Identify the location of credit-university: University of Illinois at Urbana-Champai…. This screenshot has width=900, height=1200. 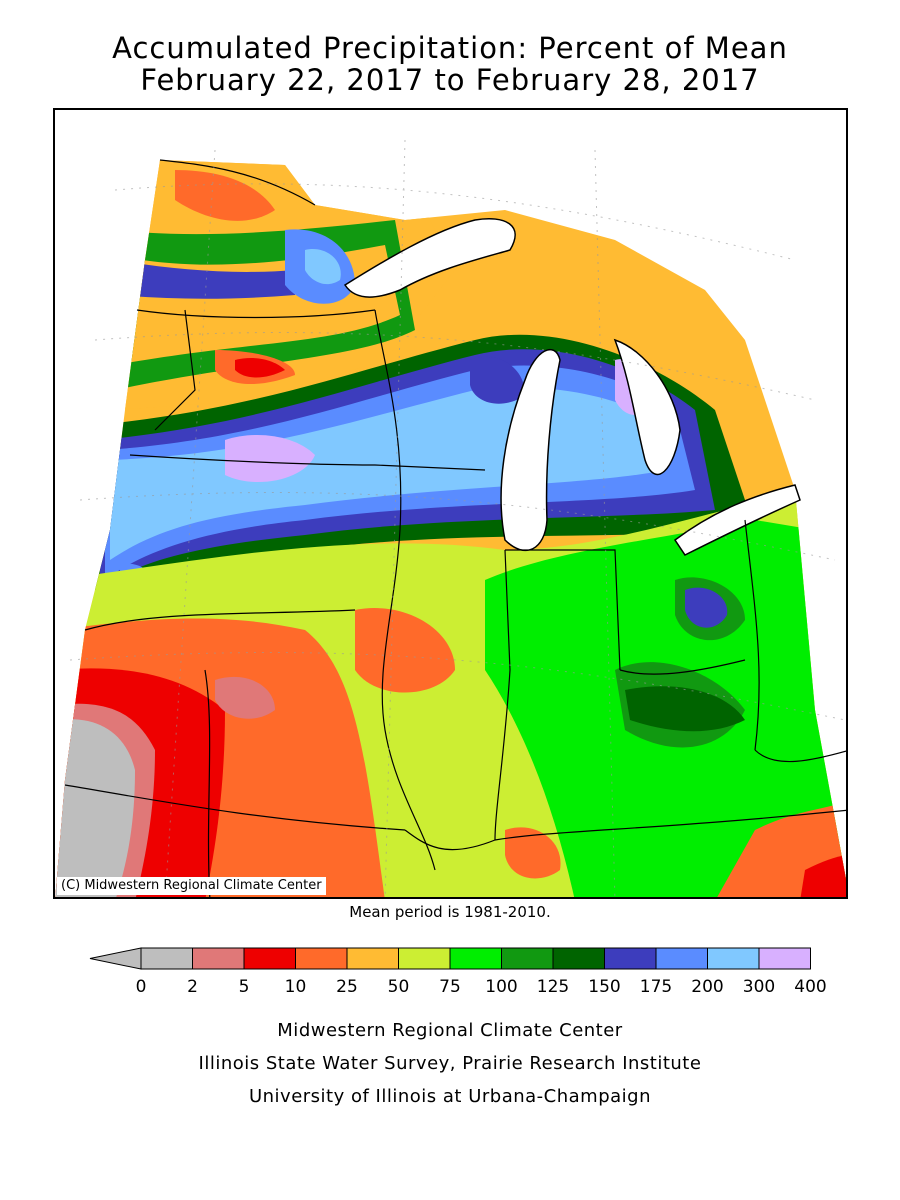
(450, 1096).